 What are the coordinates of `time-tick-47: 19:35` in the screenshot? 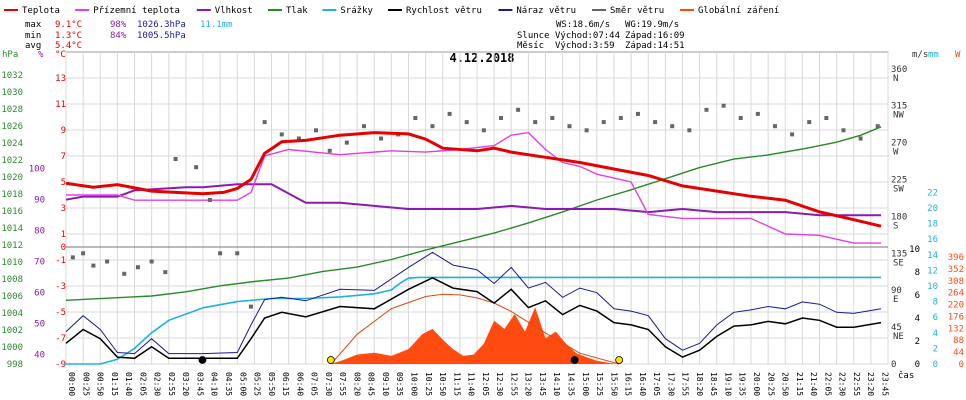 It's located at (742, 384).